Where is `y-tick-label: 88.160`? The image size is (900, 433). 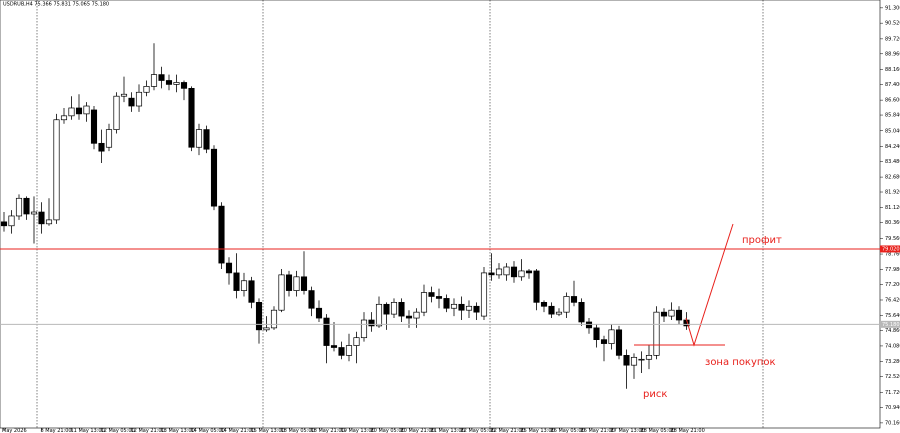 y-tick-label: 88.160 is located at coordinates (892, 70).